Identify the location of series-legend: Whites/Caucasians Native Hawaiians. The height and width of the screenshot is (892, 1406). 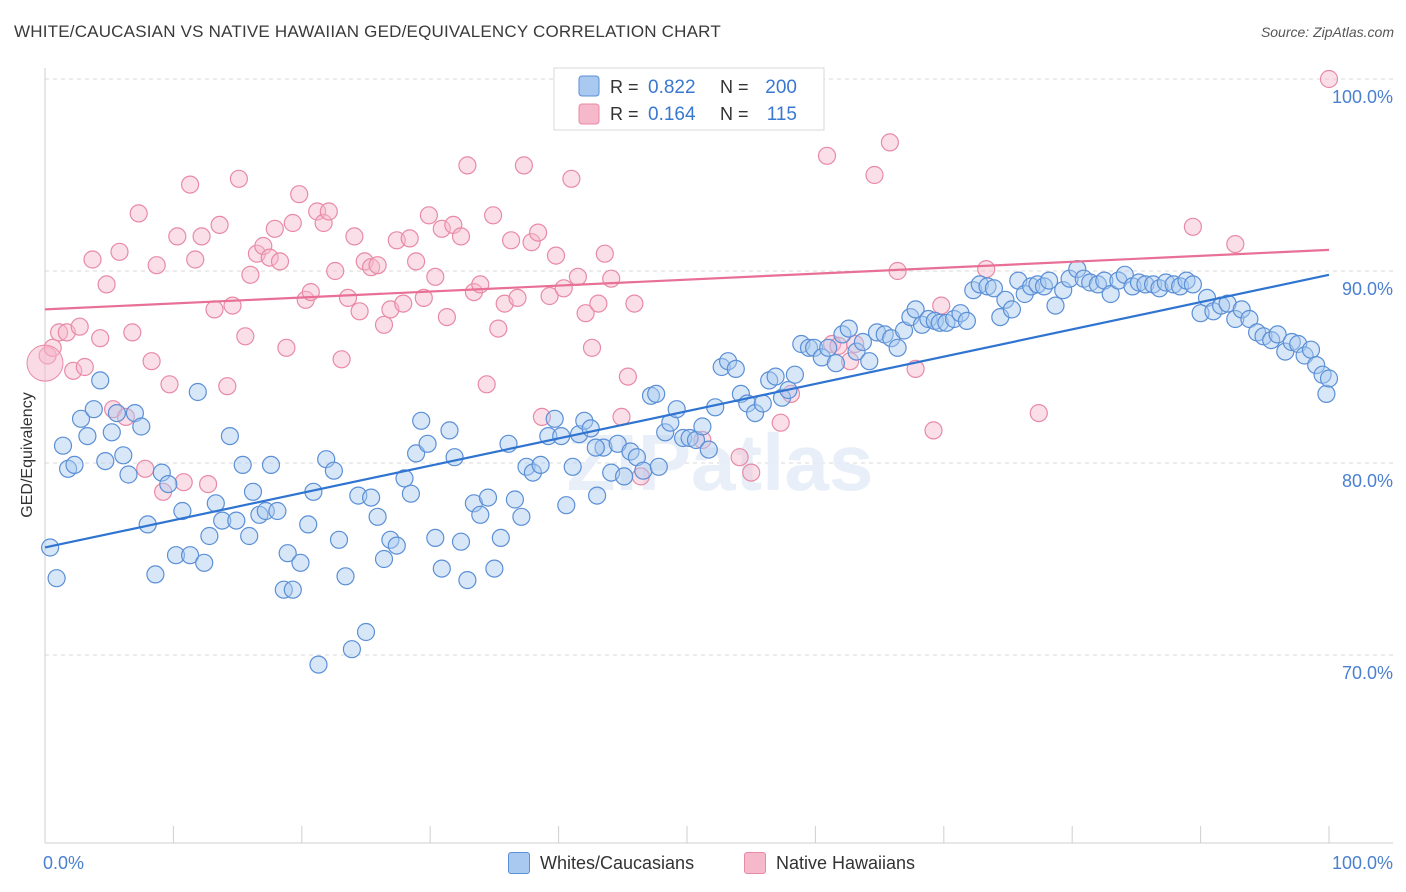
(703, 866).